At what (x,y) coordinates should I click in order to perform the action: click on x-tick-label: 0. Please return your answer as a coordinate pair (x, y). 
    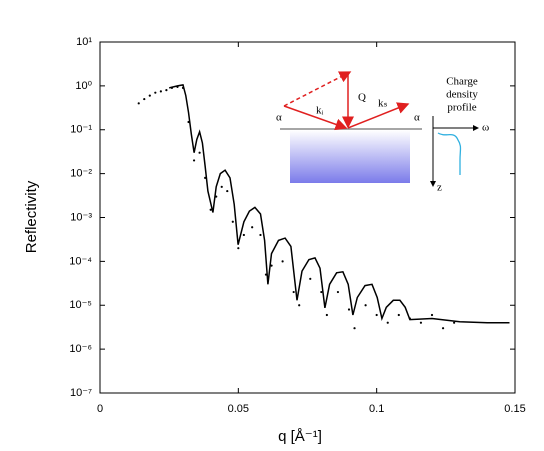
    Looking at the image, I should click on (100, 409).